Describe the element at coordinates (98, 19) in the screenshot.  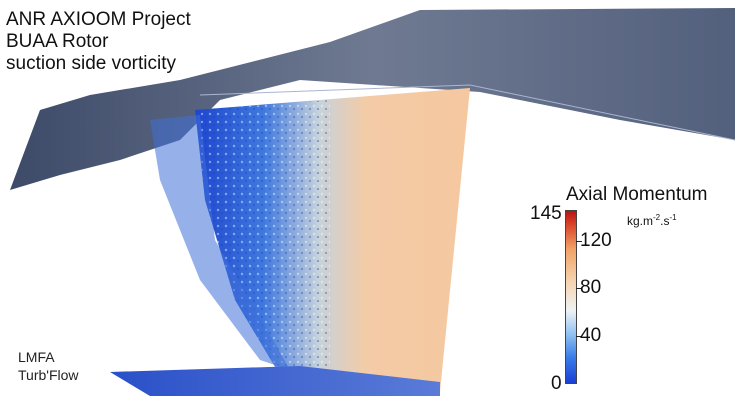
I see `title-line-1: ANR AXIOOM Project` at that location.